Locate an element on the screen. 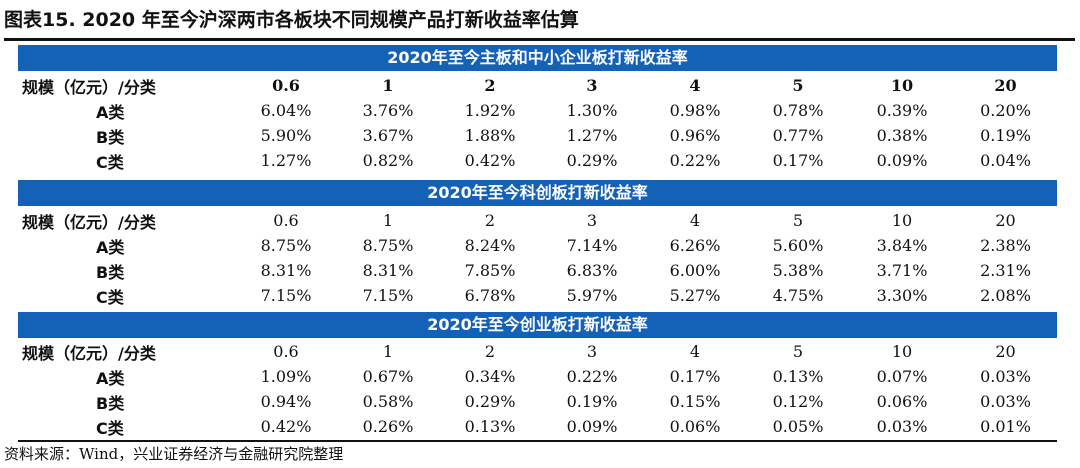 This screenshot has width=1080, height=468. table-cell: 0.96% is located at coordinates (695, 135).